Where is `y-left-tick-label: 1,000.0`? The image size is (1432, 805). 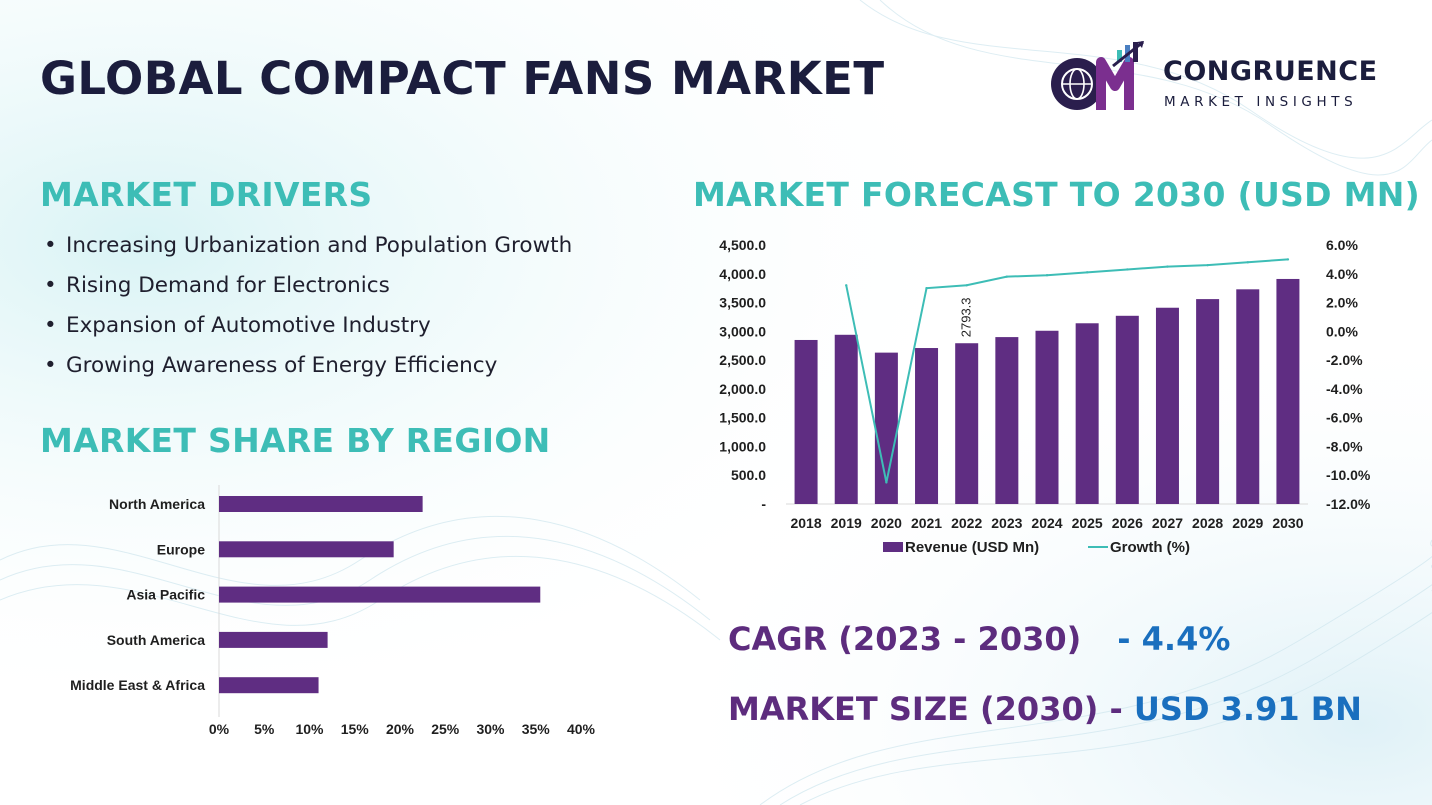 y-left-tick-label: 1,000.0 is located at coordinates (742, 446).